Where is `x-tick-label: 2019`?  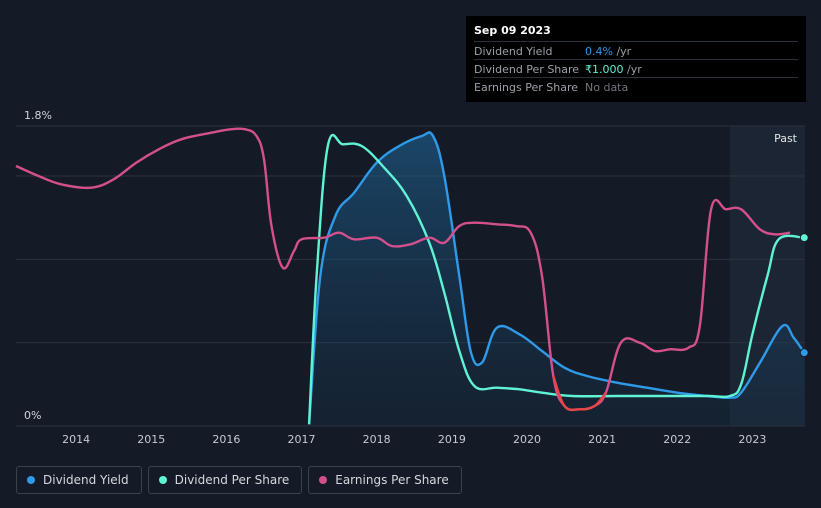 x-tick-label: 2019 is located at coordinates (452, 439).